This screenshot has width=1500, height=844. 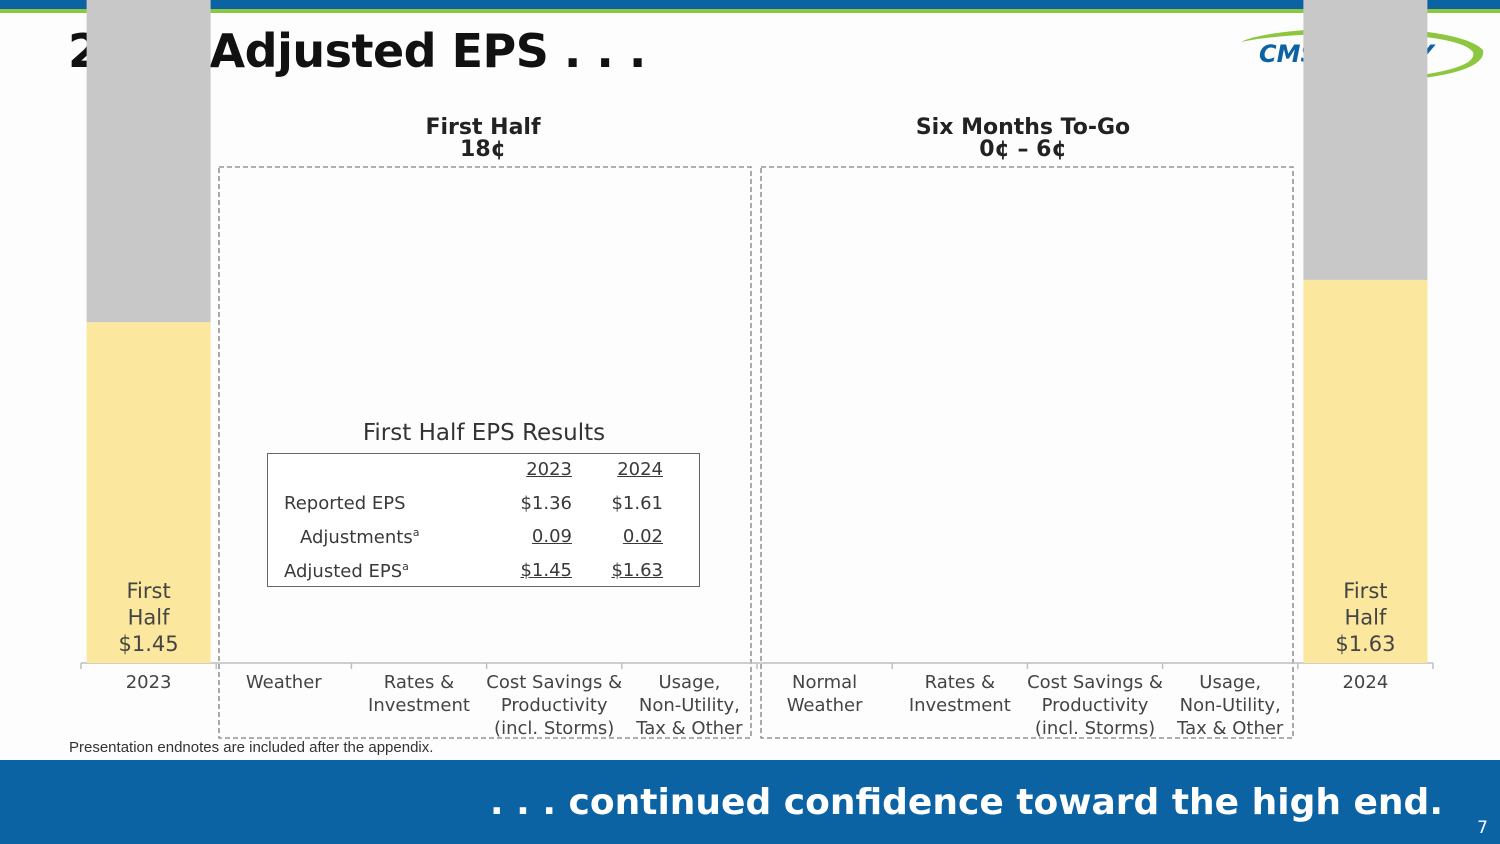 What do you see at coordinates (149, 682) in the screenshot?
I see `category-label: 2023` at bounding box center [149, 682].